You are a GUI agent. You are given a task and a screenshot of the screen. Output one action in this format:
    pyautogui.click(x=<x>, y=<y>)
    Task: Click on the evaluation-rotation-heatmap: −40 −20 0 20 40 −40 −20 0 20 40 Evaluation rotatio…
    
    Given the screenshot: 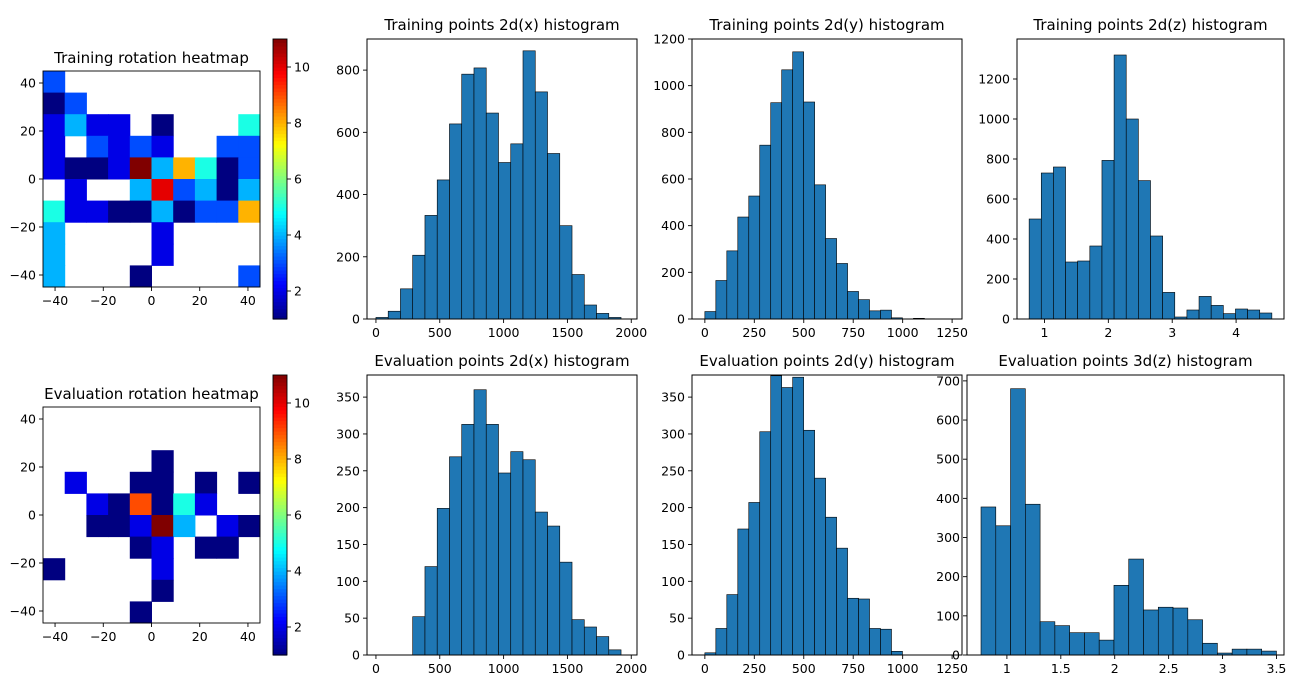 What is the action you would take?
    pyautogui.click(x=160, y=515)
    